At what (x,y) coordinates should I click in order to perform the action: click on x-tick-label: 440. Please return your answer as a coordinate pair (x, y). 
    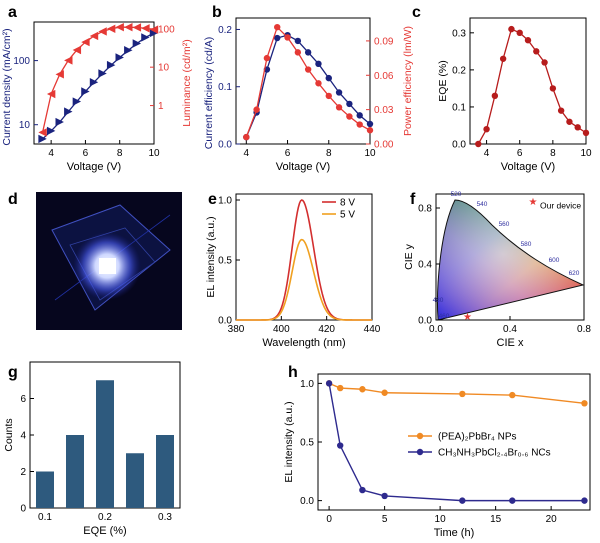
    Looking at the image, I should click on (372, 329).